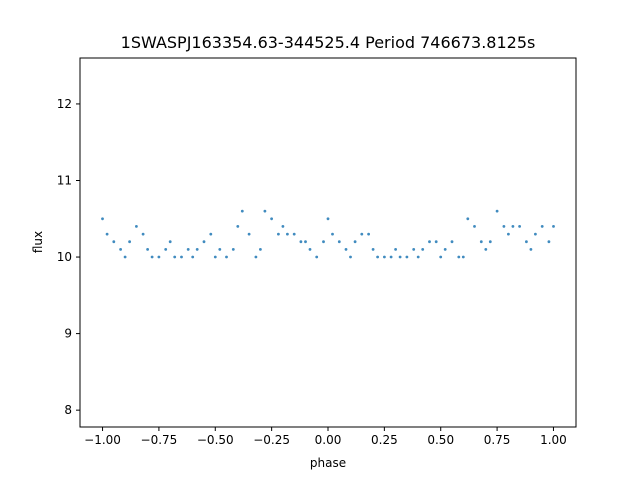 Image resolution: width=640 pixels, height=480 pixels. I want to click on x-axis: −1.00 −0.75 −0.50 −0.25 0.00 0.25 0.50 0.75 1.00, so click(325, 437).